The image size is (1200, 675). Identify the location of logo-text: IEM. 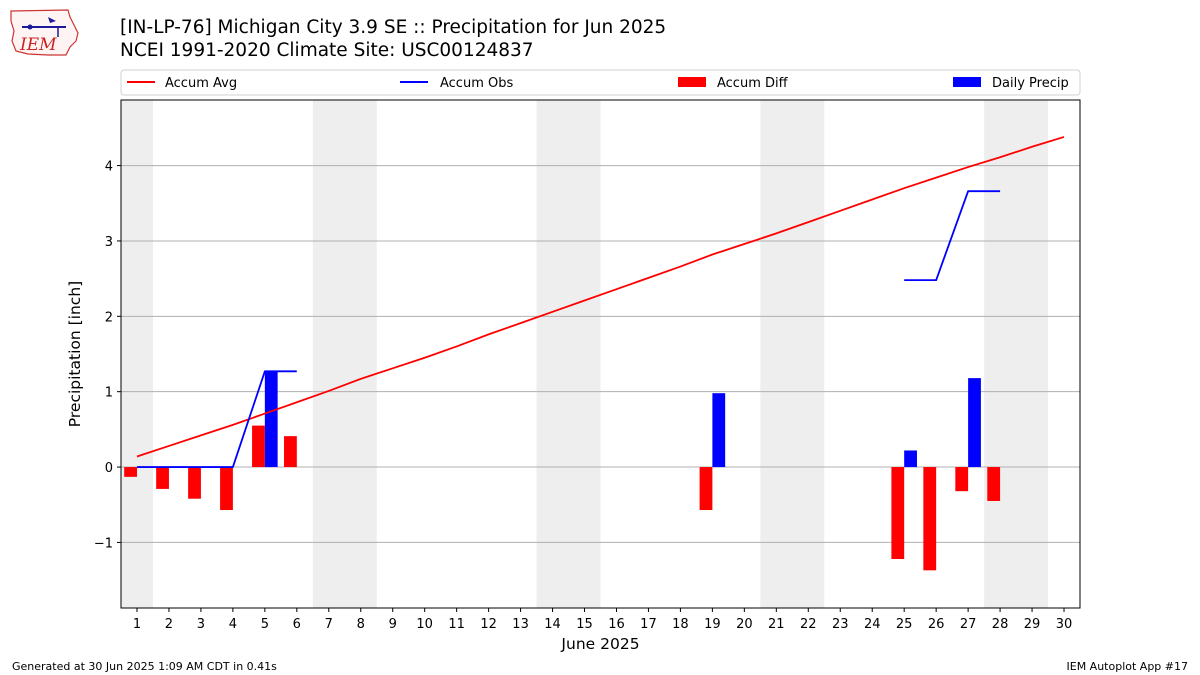
(38, 45).